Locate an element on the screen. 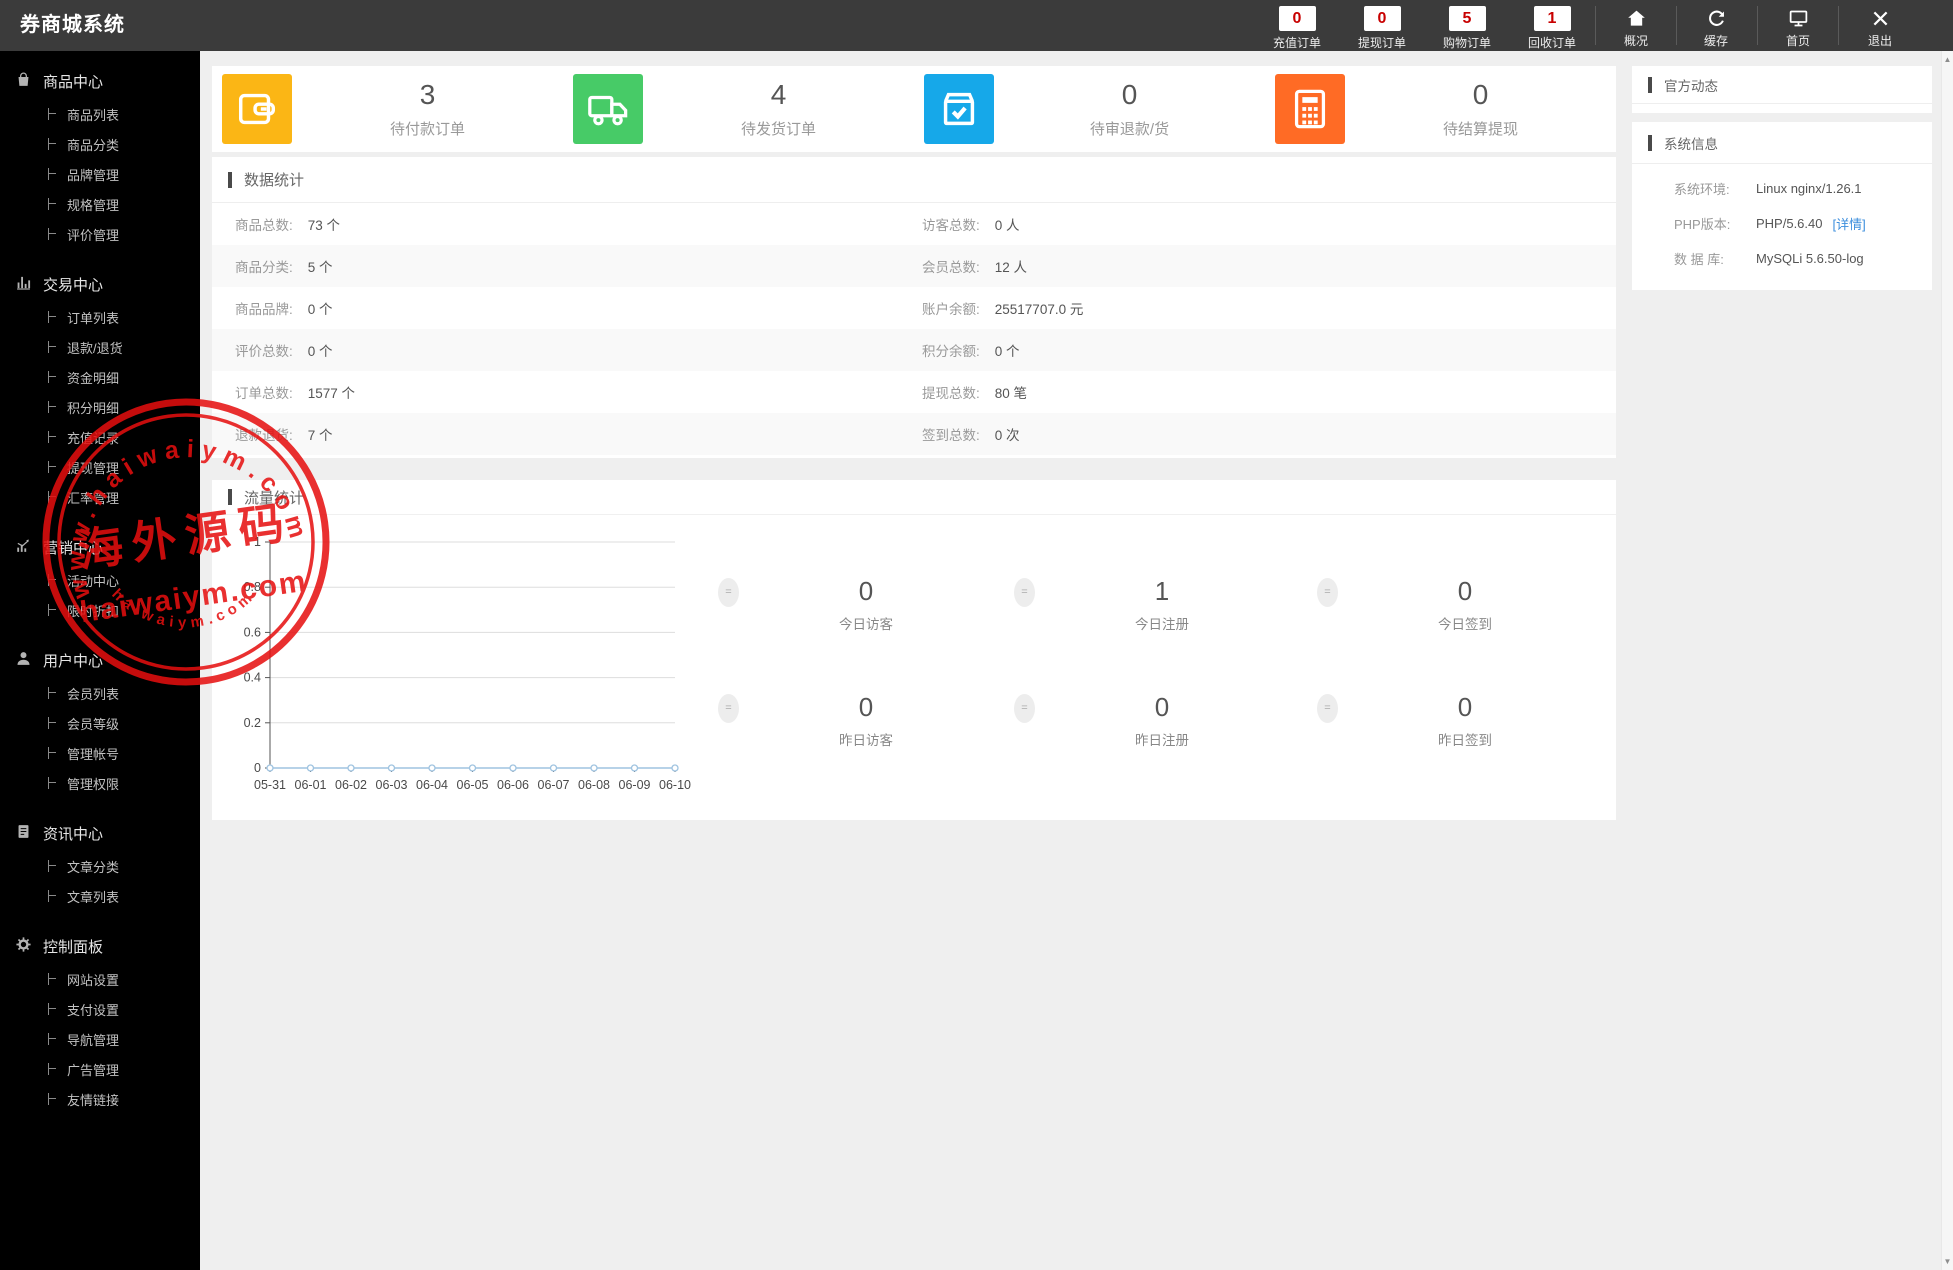 The image size is (1953, 1270). sidebar-item: 文章列表 is located at coordinates (100, 896).